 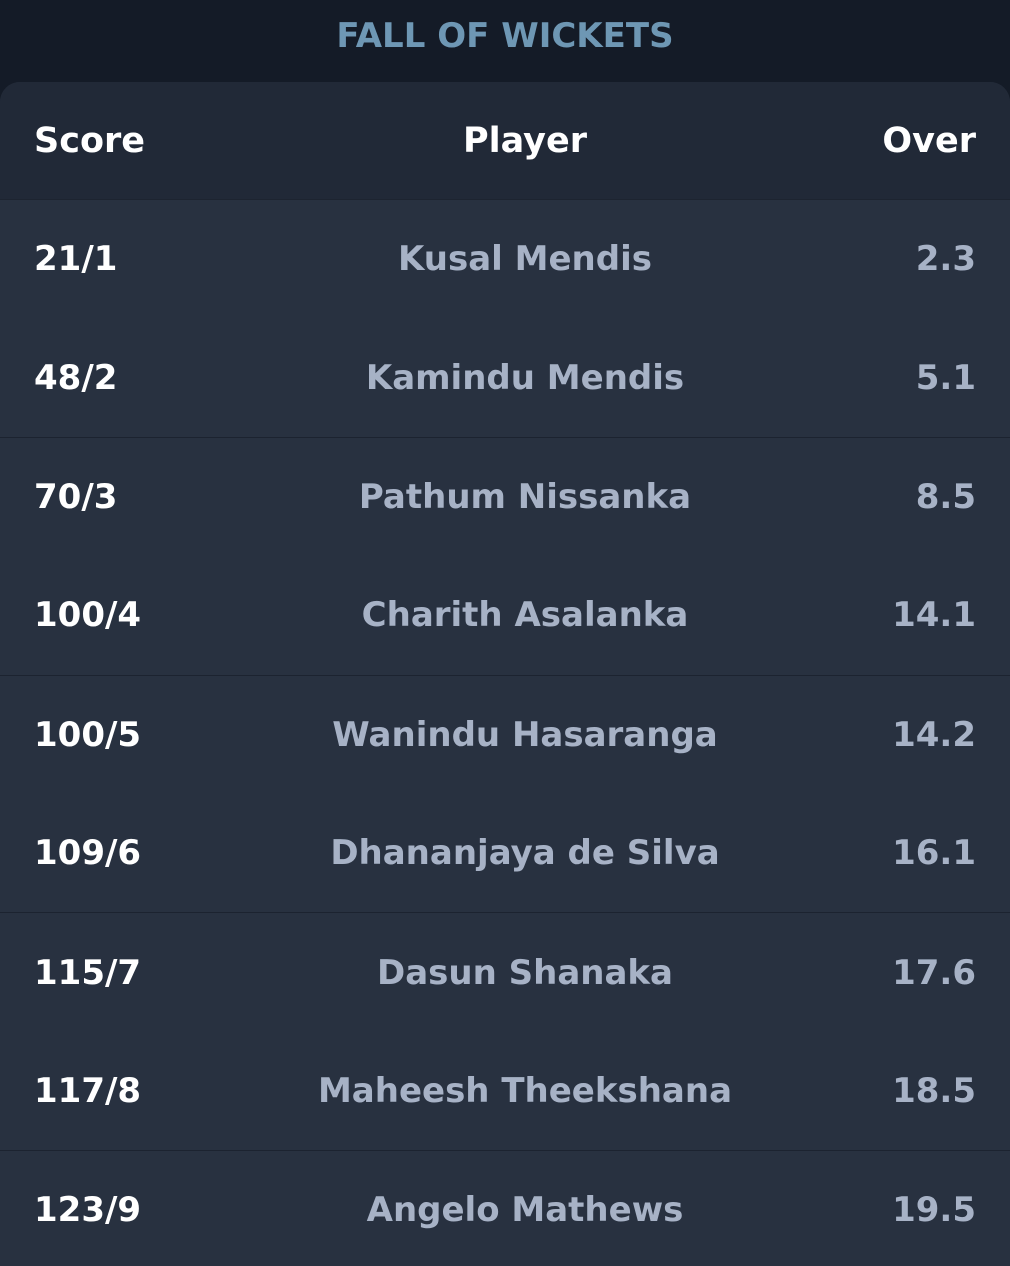 What do you see at coordinates (88, 853) in the screenshot?
I see `score-cell: 109/6` at bounding box center [88, 853].